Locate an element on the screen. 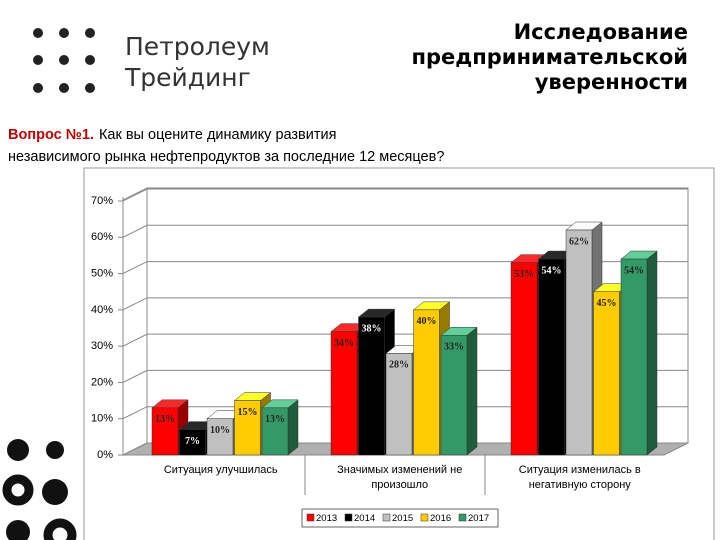 This screenshot has width=720, height=540. slide-title: предпринимательской is located at coordinates (550, 57).